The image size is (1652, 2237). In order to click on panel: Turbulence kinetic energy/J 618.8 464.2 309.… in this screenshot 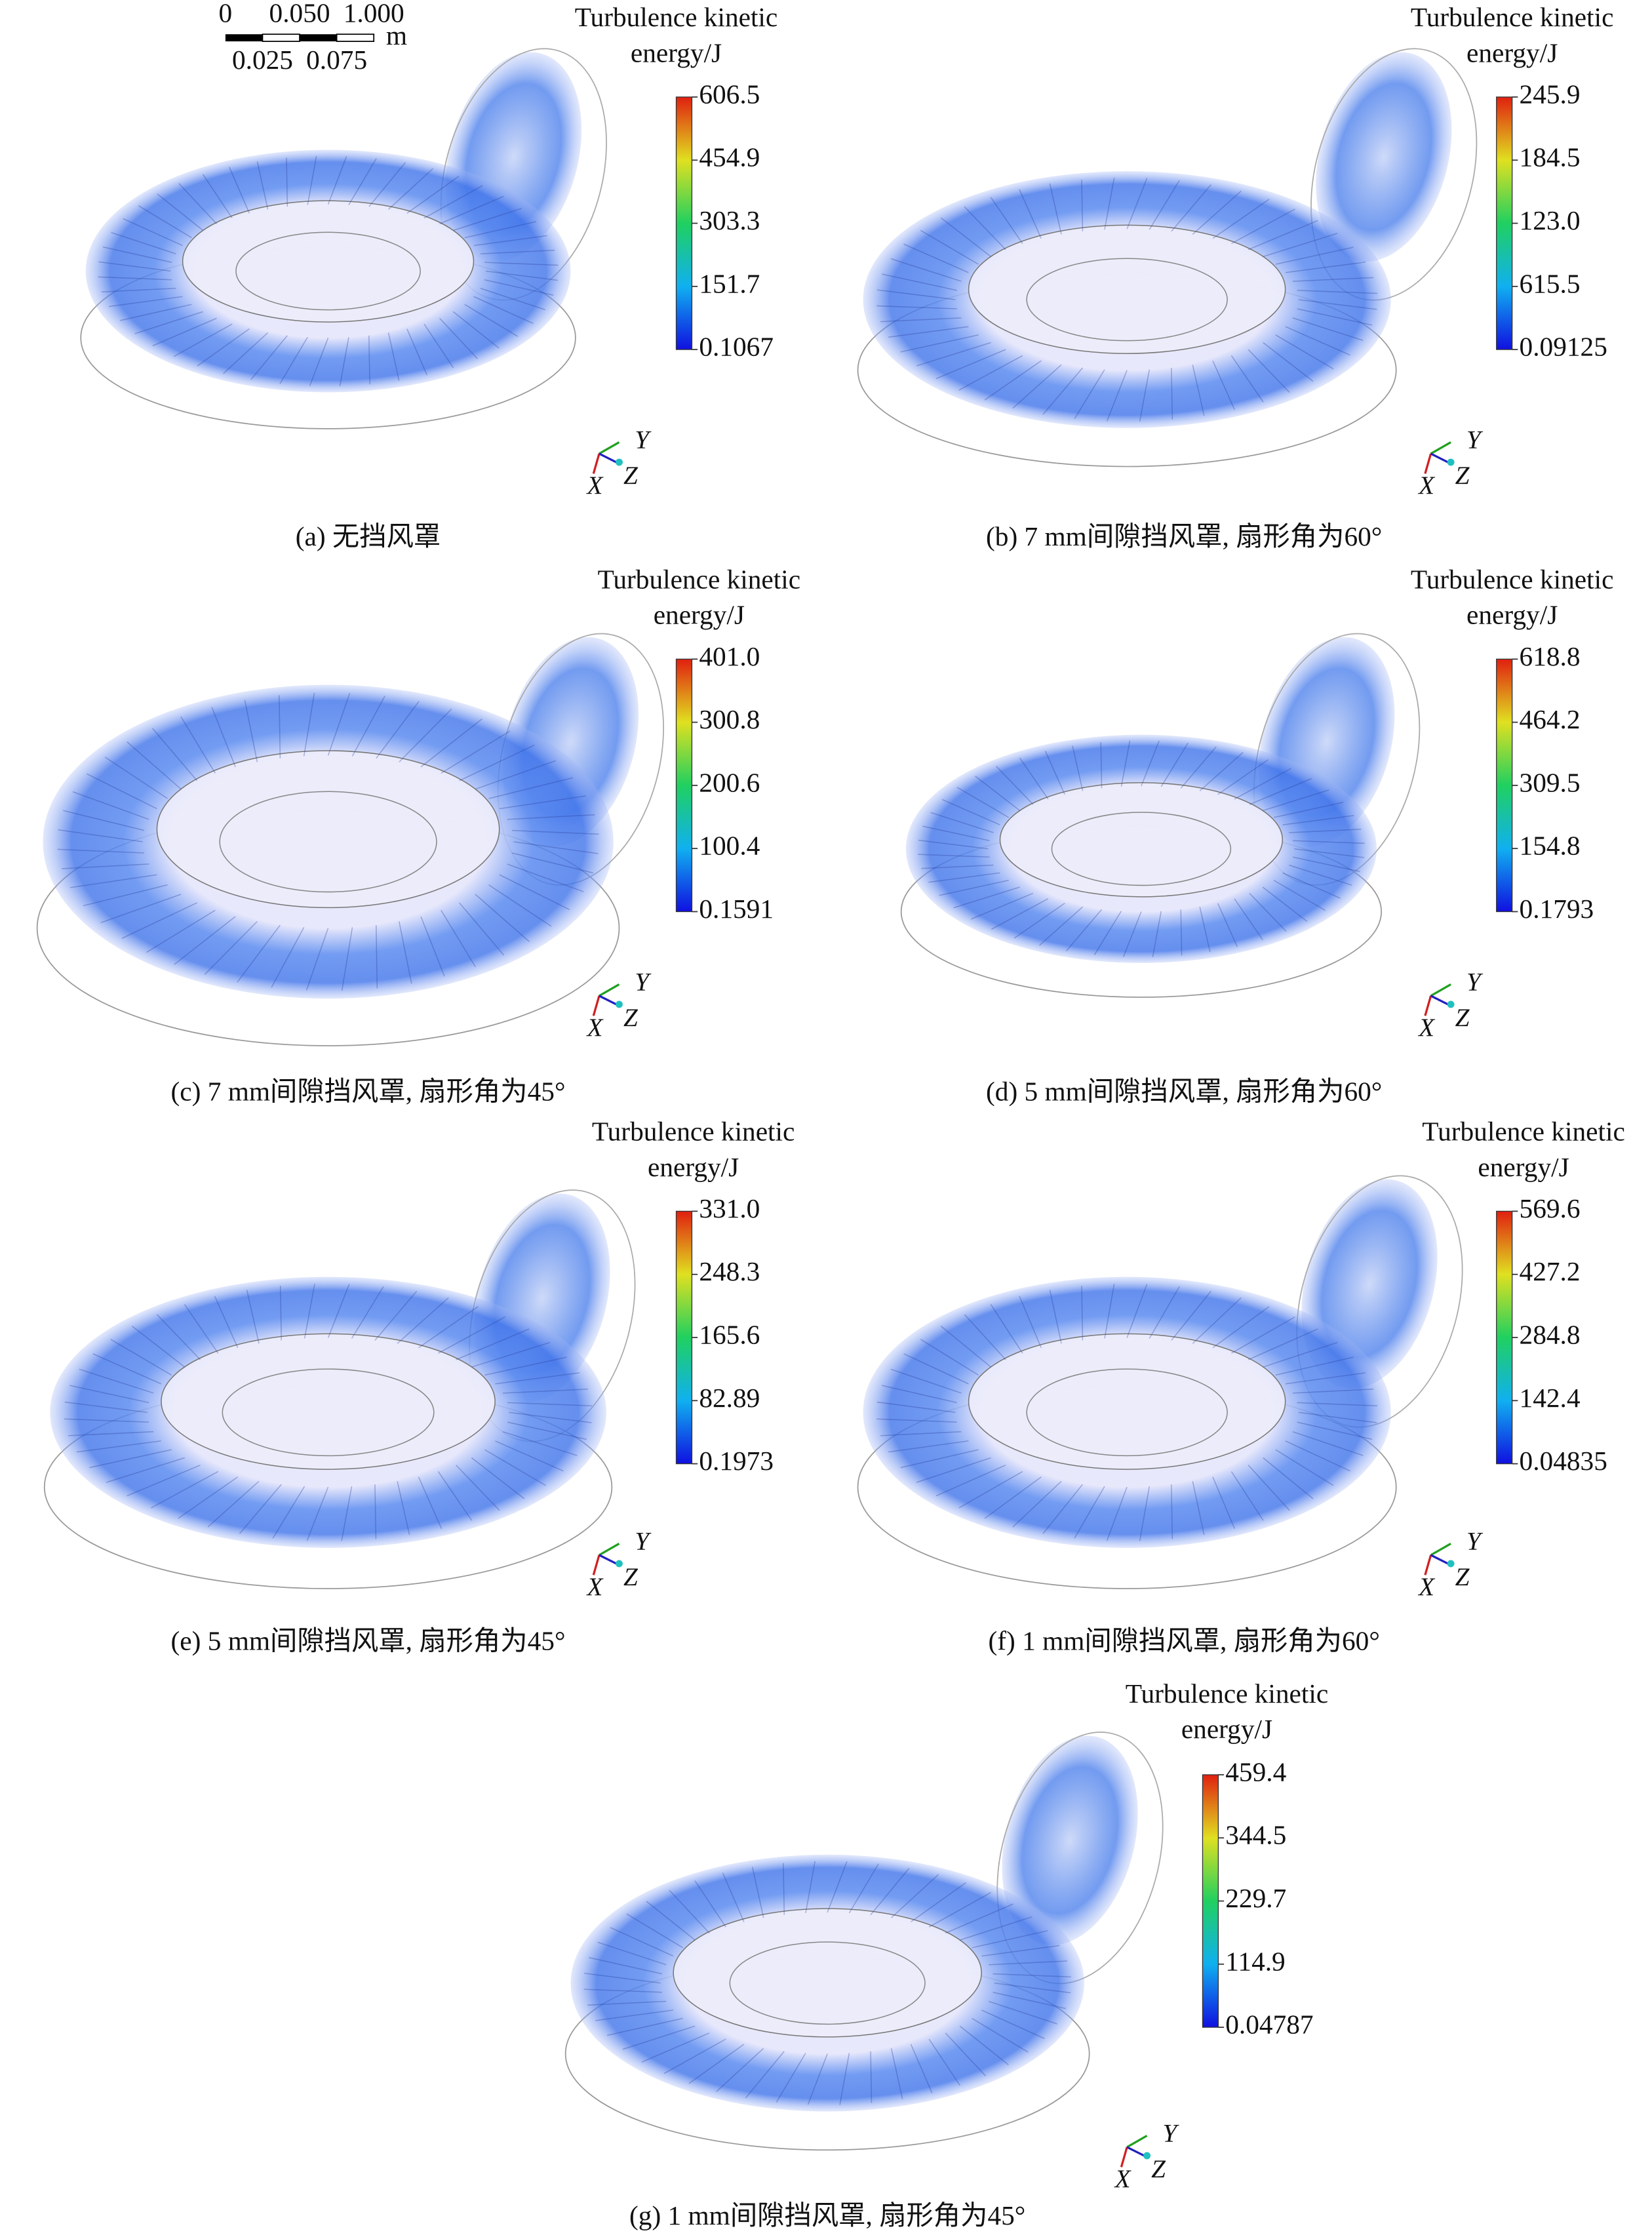, I will do `click(1256, 835)`.